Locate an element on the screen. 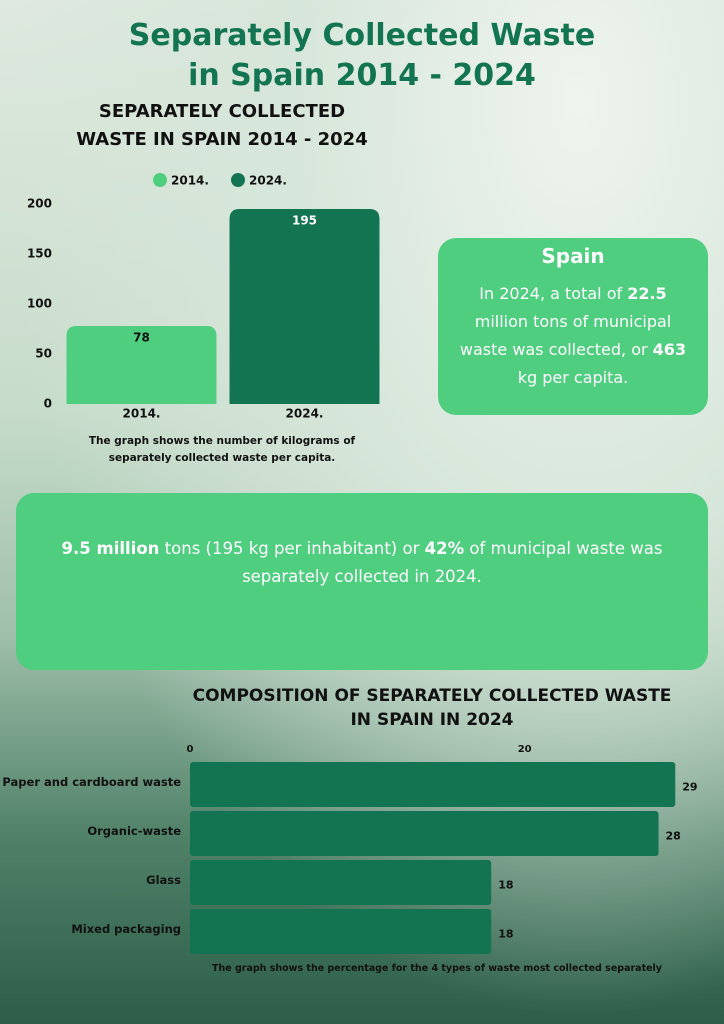  x-tick-label: 2014. is located at coordinates (142, 414).